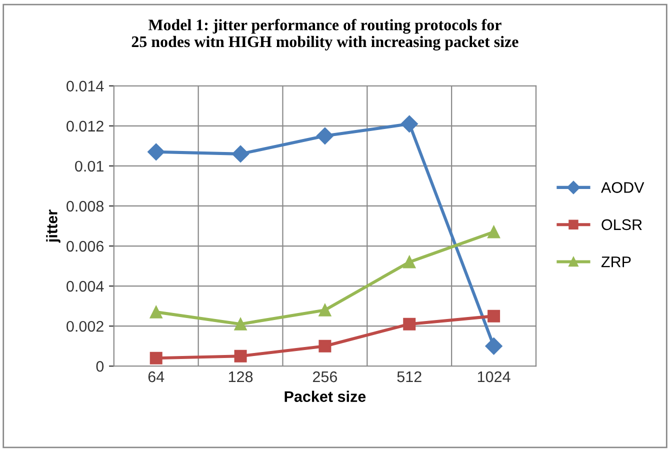 The width and height of the screenshot is (670, 452). What do you see at coordinates (156, 376) in the screenshot?
I see `x-tick-label: 64` at bounding box center [156, 376].